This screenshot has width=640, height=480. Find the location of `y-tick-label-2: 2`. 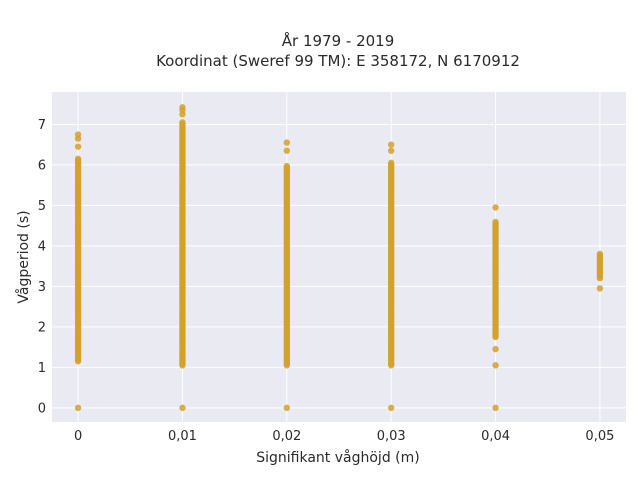

y-tick-label-2: 2 is located at coordinates (42, 327).